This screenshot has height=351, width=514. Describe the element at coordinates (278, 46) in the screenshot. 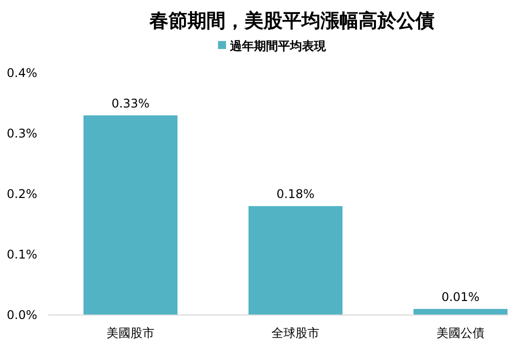

I see `legend-label: 過年期間平均表現` at that location.